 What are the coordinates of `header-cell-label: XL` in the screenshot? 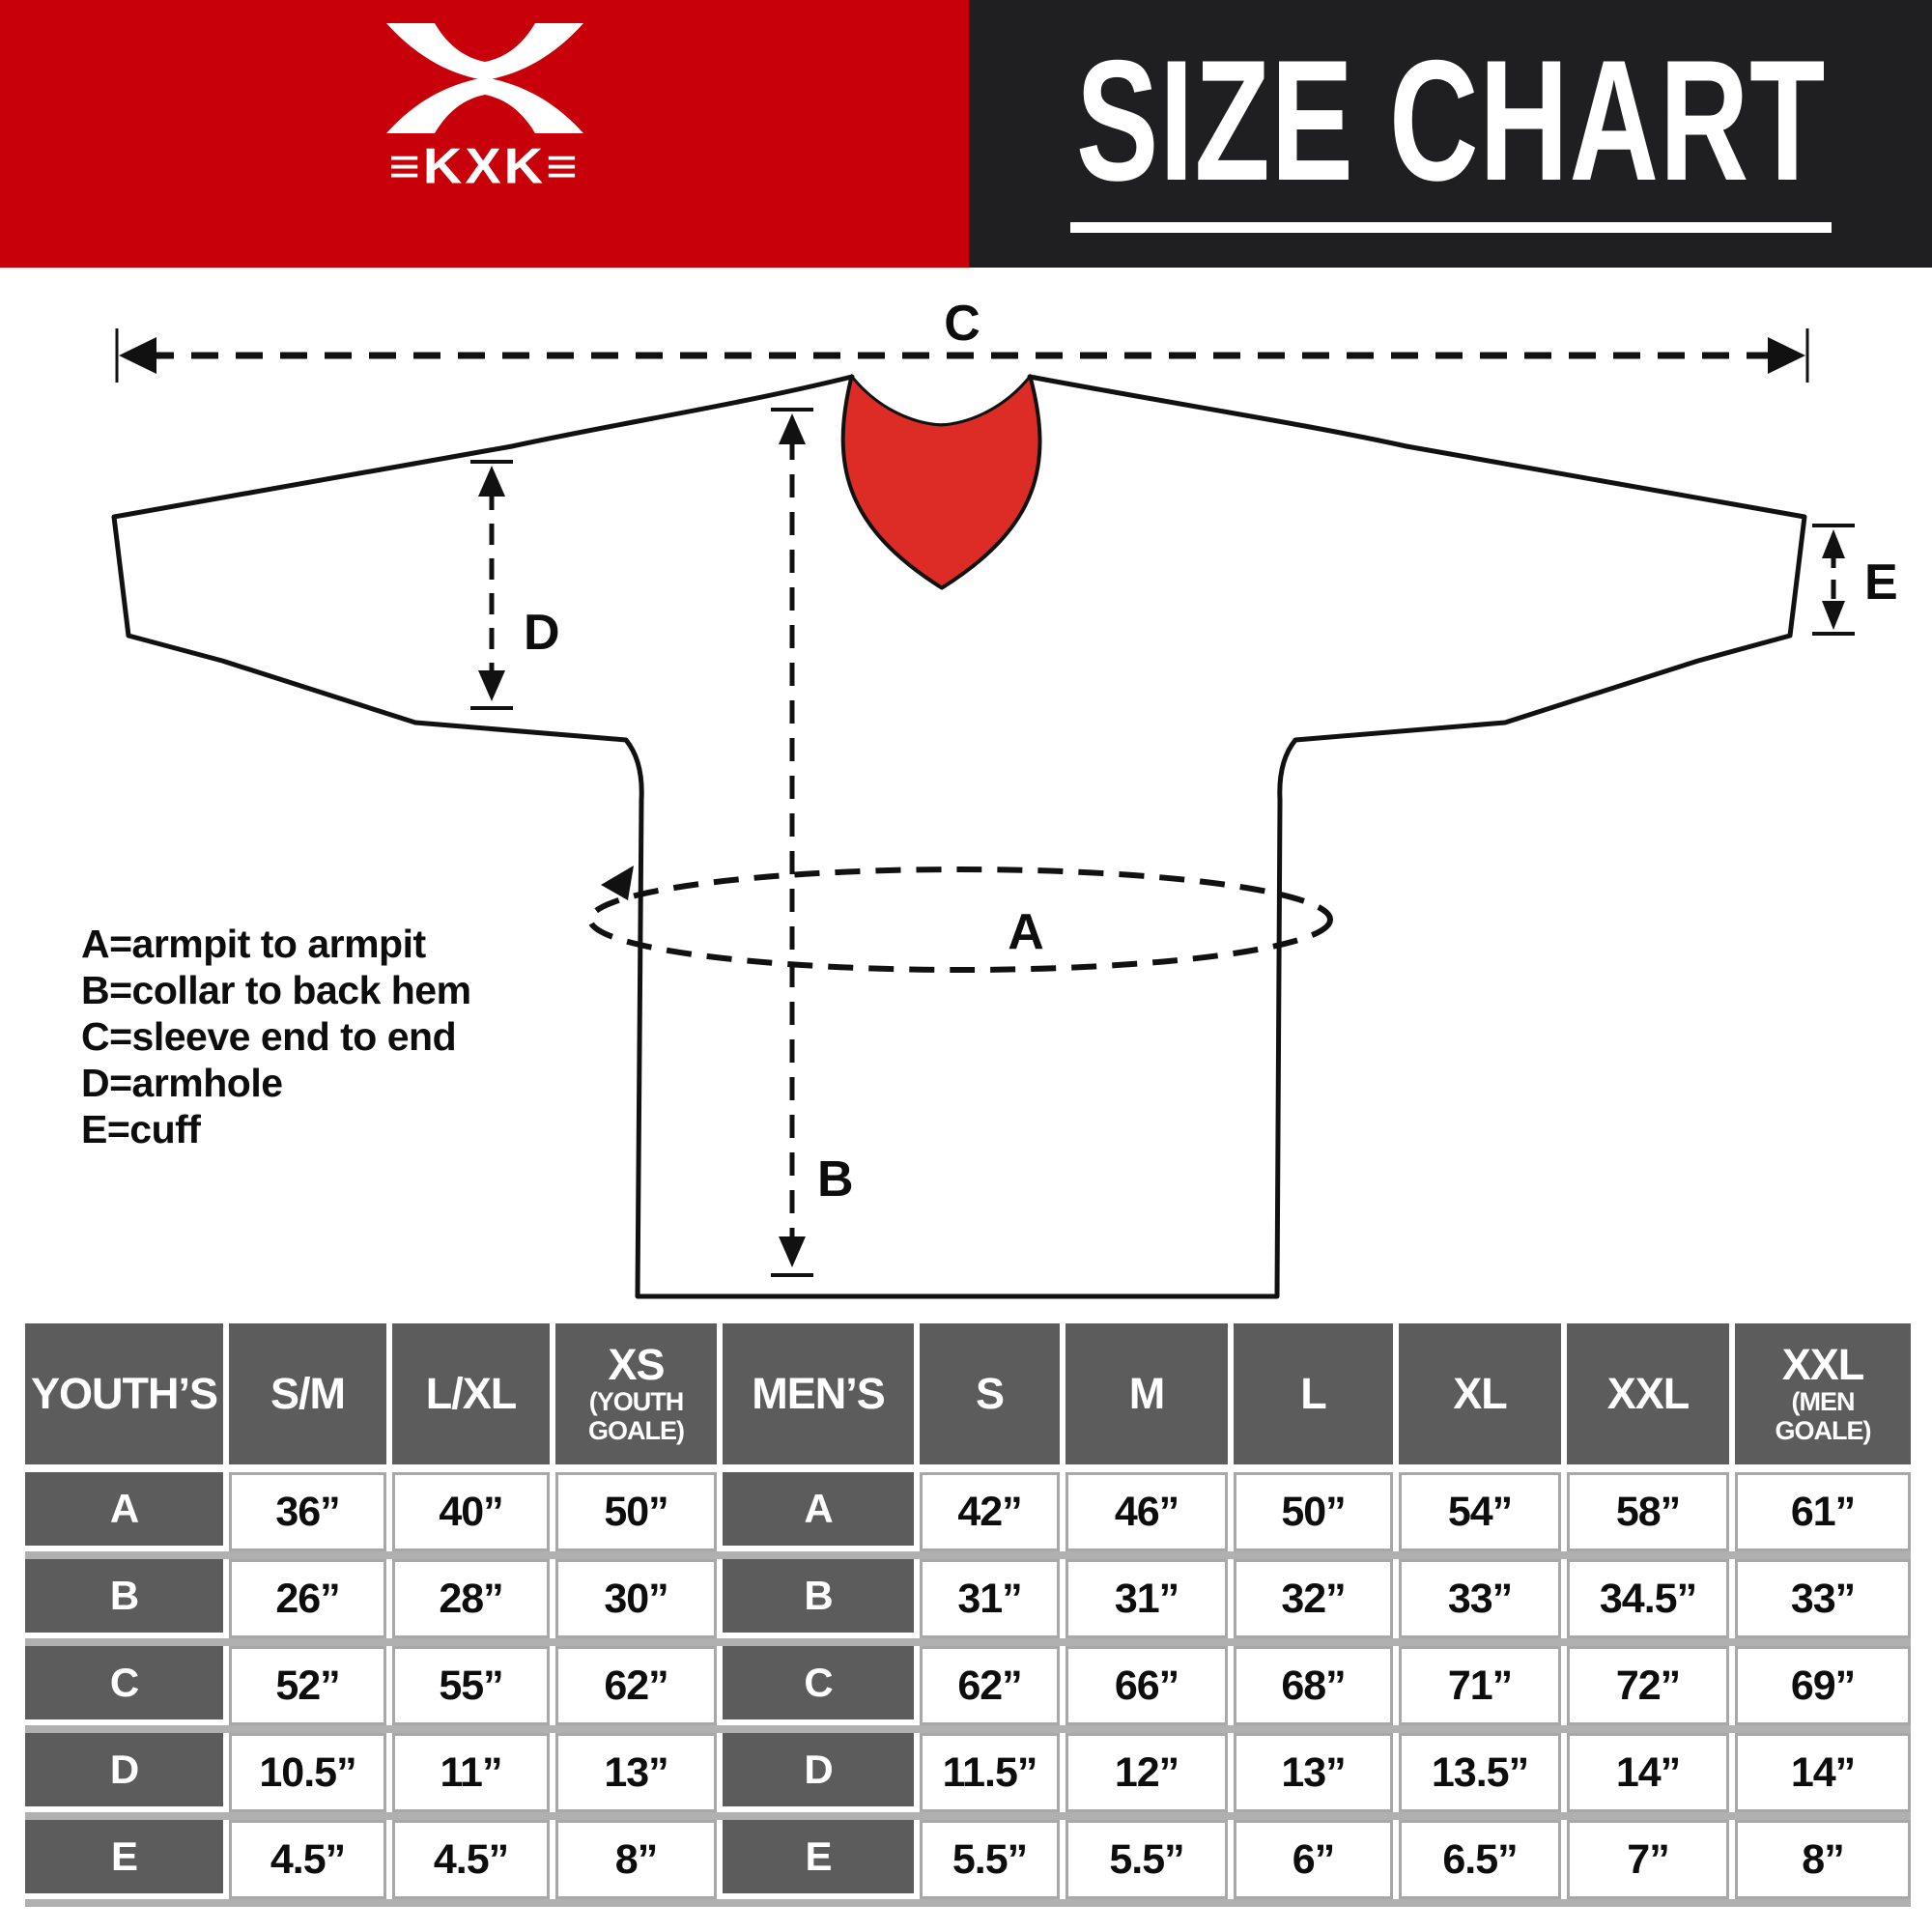 It's located at (1480, 1393).